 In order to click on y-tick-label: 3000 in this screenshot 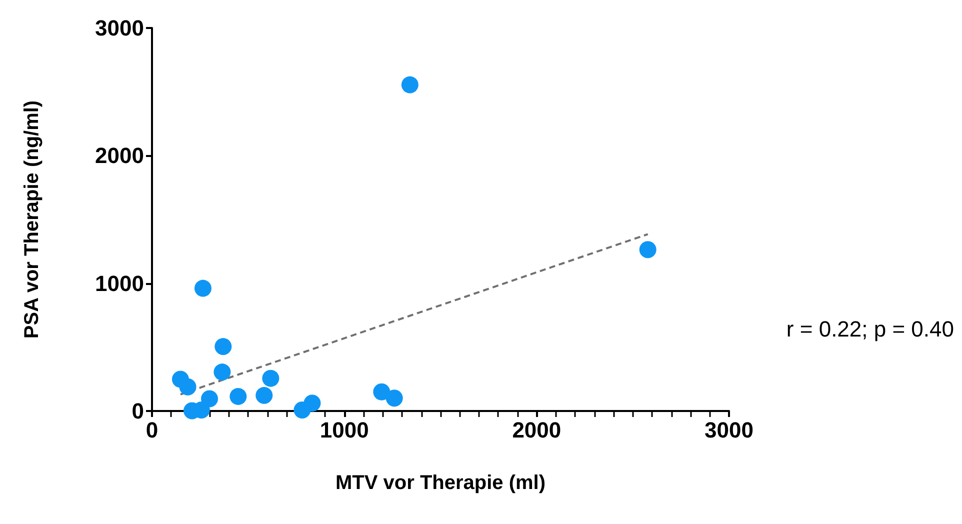, I will do `click(119, 28)`.